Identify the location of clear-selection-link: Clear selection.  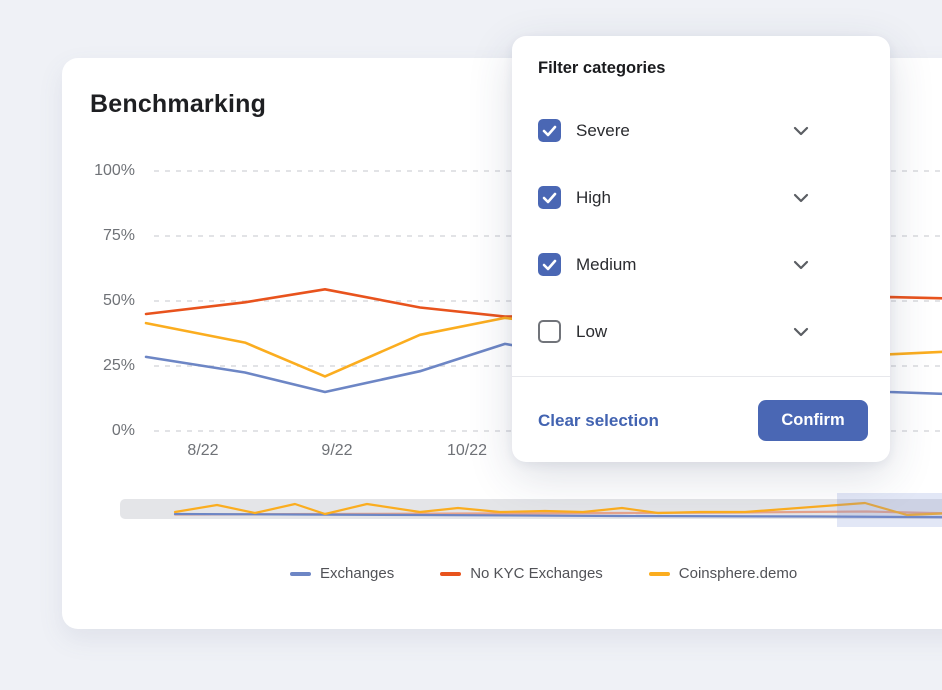
(598, 420).